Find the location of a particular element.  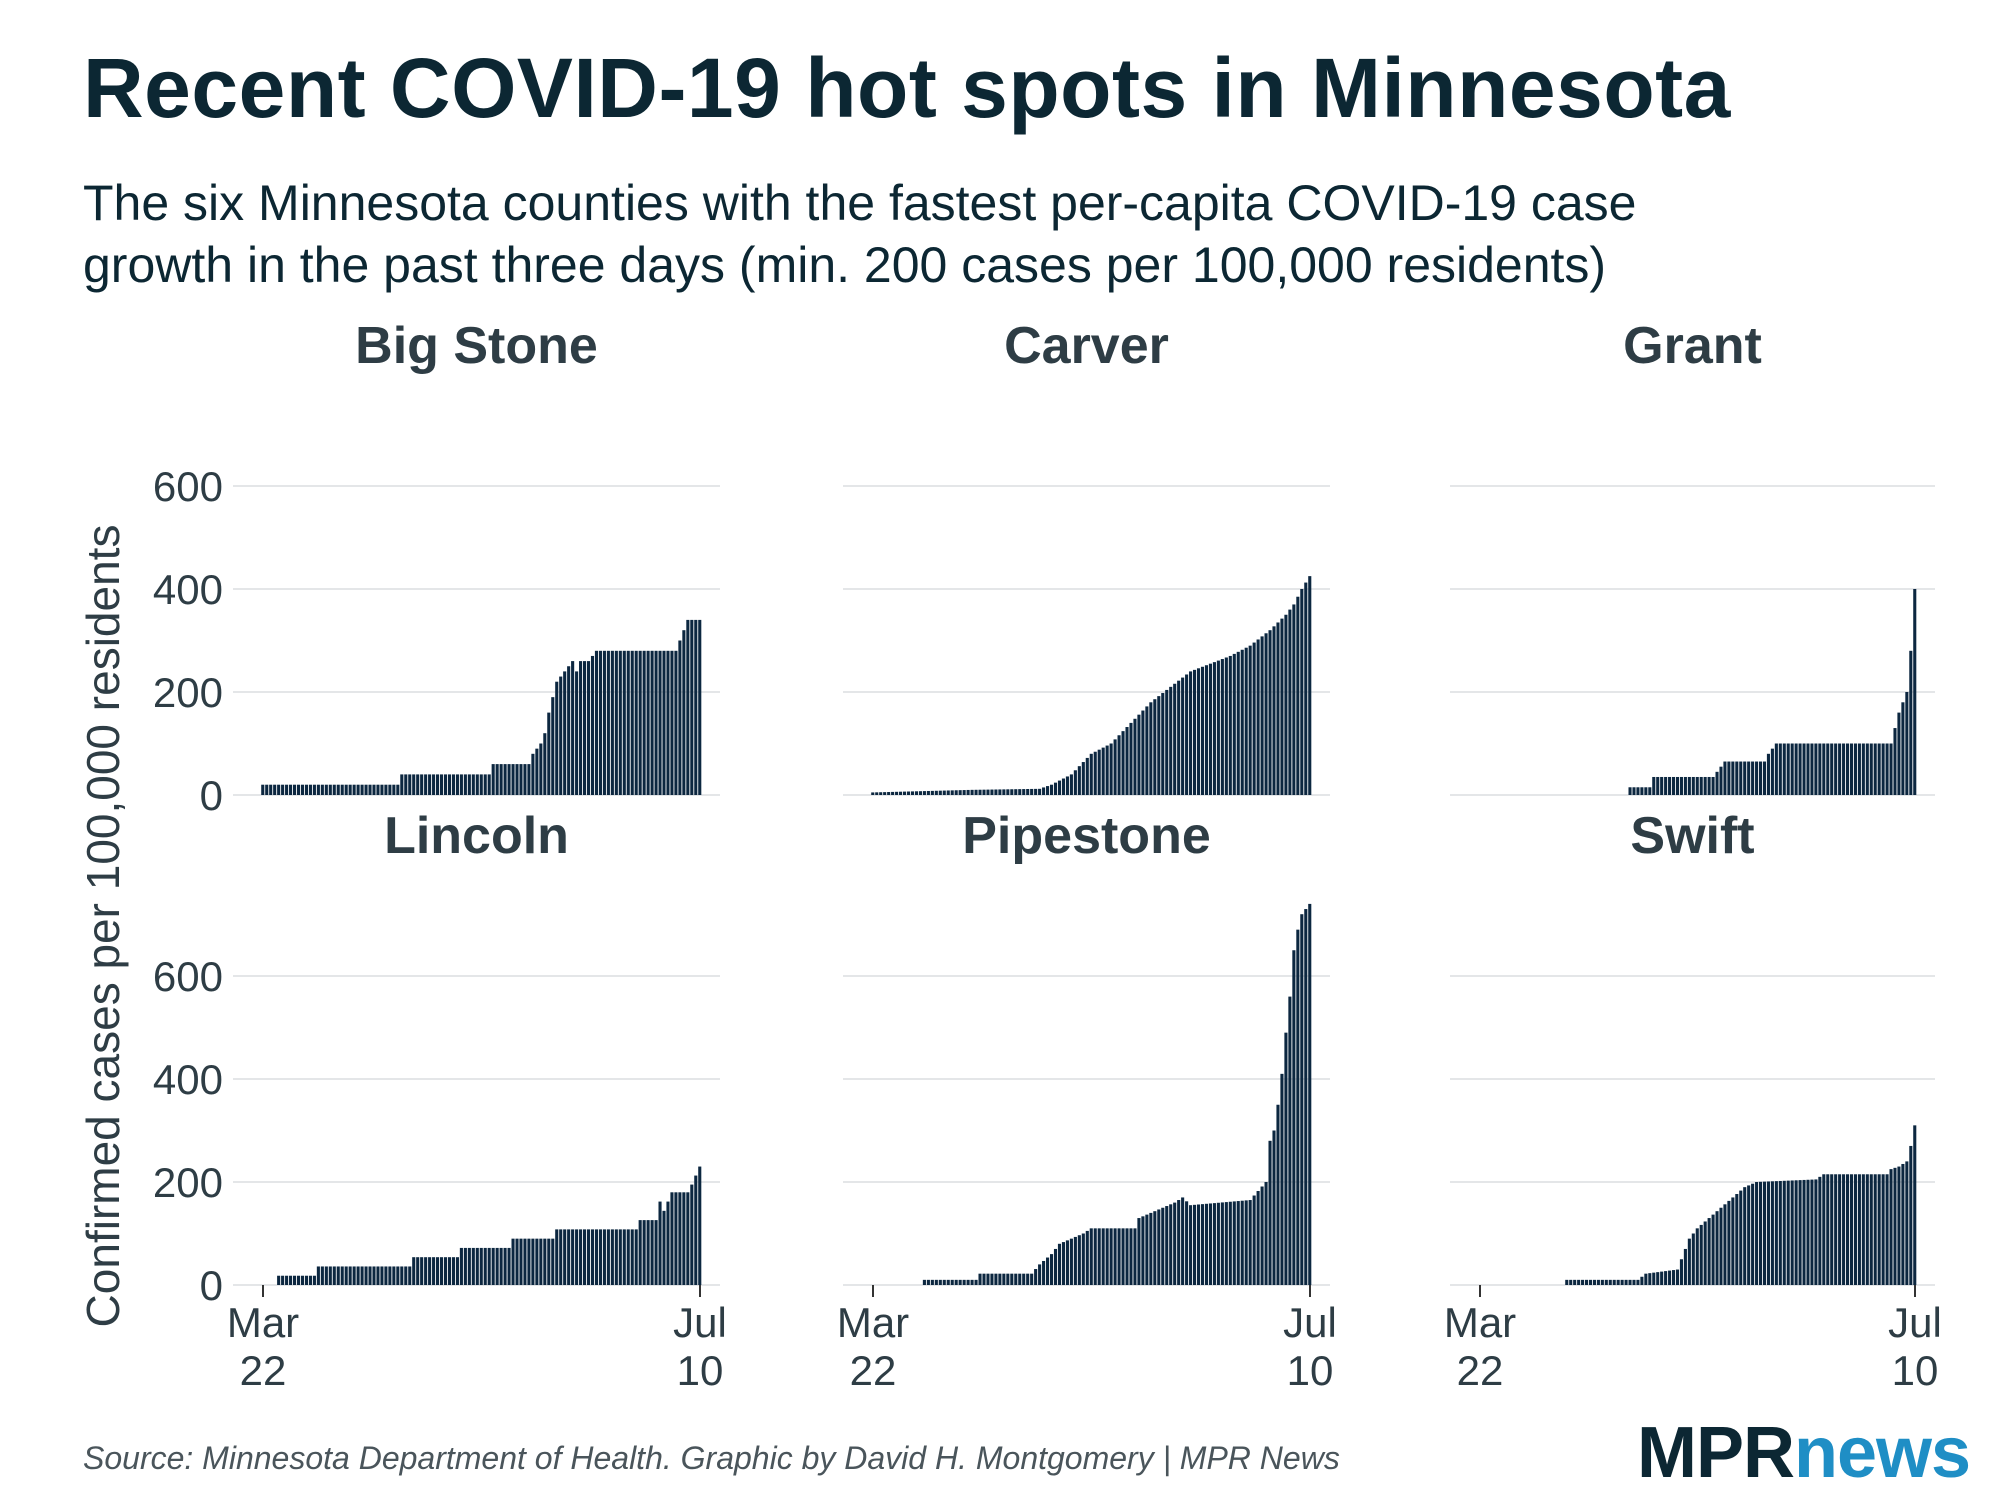

x-tick-label: 22 is located at coordinates (263, 1370).